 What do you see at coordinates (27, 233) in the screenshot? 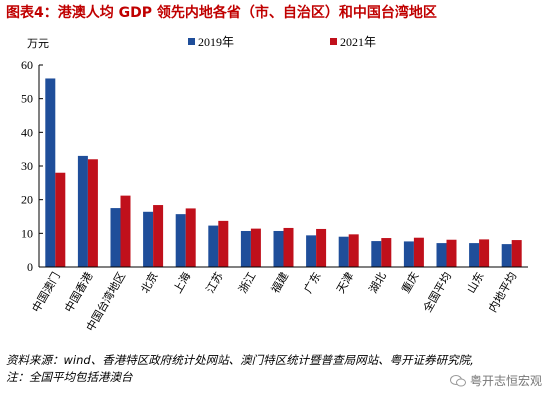
I see `y-tick-label: 10` at bounding box center [27, 233].